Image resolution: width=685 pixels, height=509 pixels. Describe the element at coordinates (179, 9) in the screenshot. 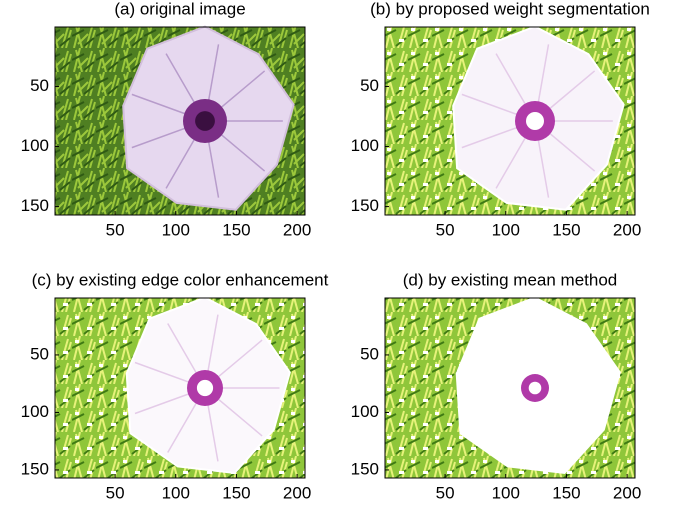

I see `panel-title: (a) original image` at that location.